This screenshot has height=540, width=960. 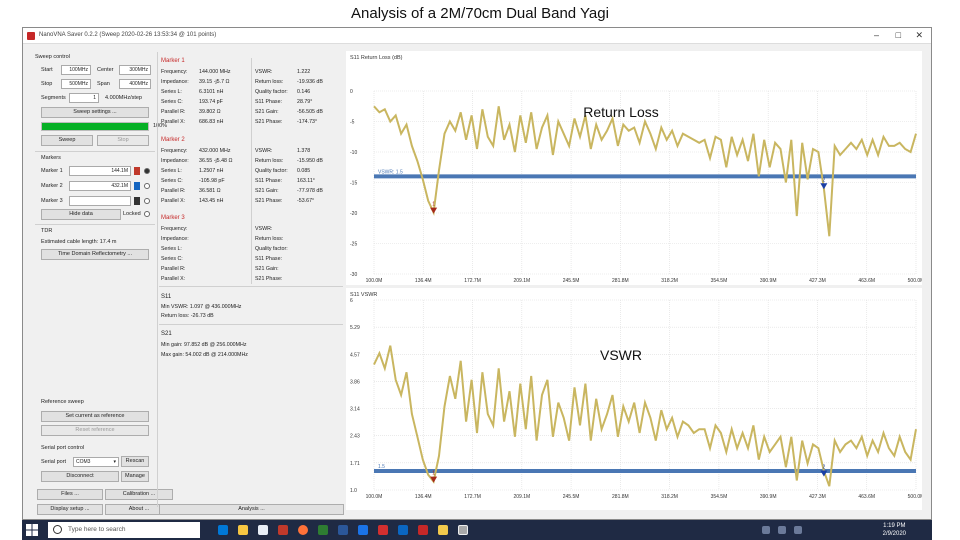 What do you see at coordinates (54, 462) in the screenshot?
I see `serial-port-label: Serial port` at bounding box center [54, 462].